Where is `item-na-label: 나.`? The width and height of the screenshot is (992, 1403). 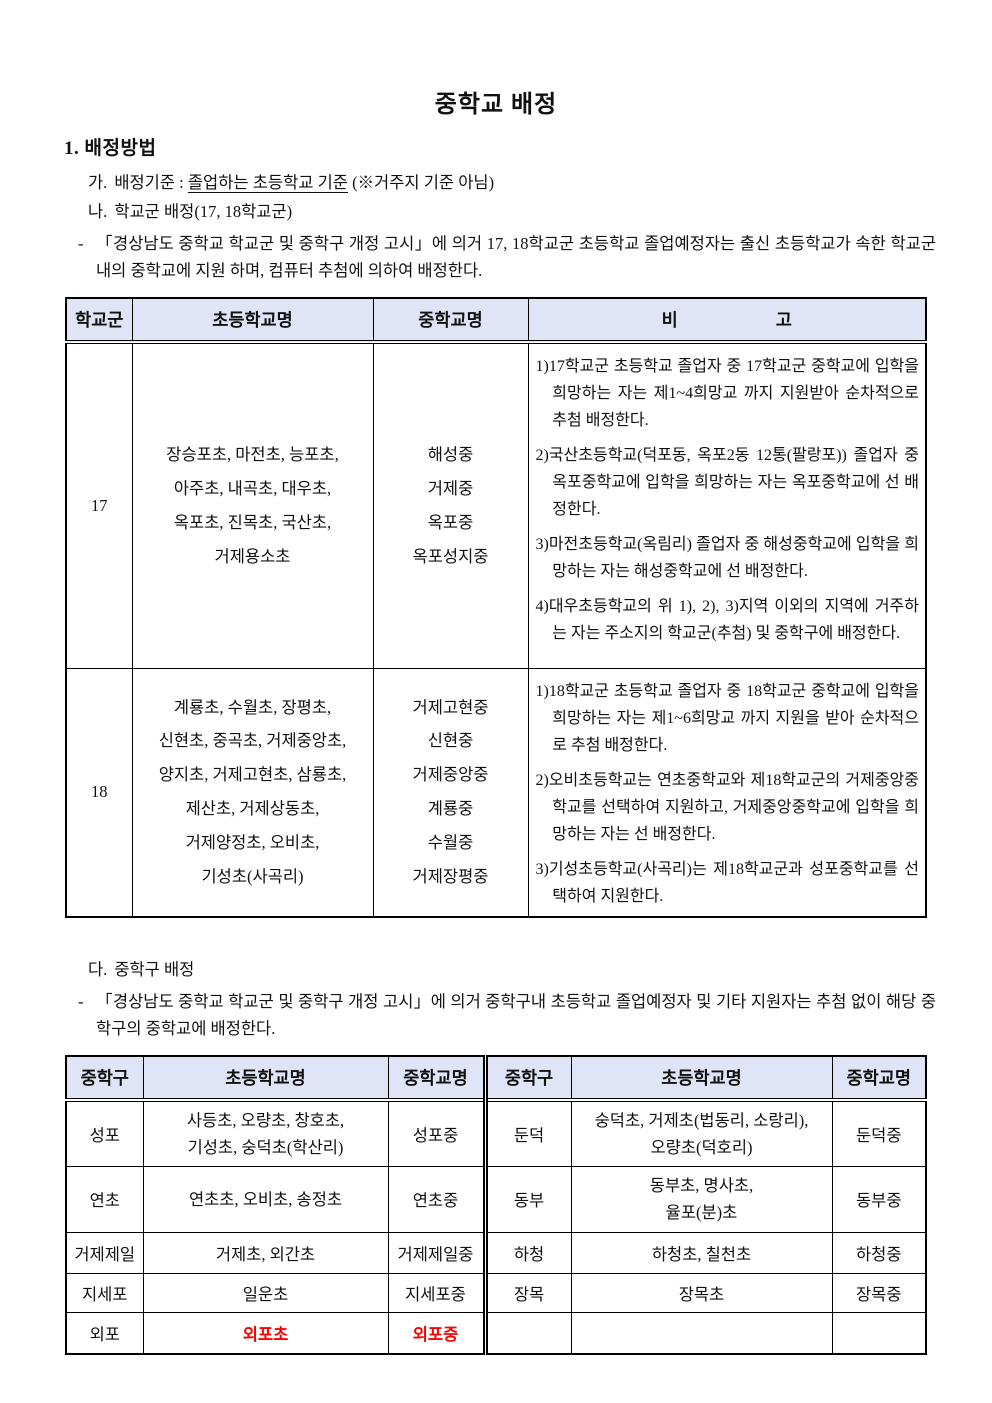
item-na-label: 나. is located at coordinates (98, 211).